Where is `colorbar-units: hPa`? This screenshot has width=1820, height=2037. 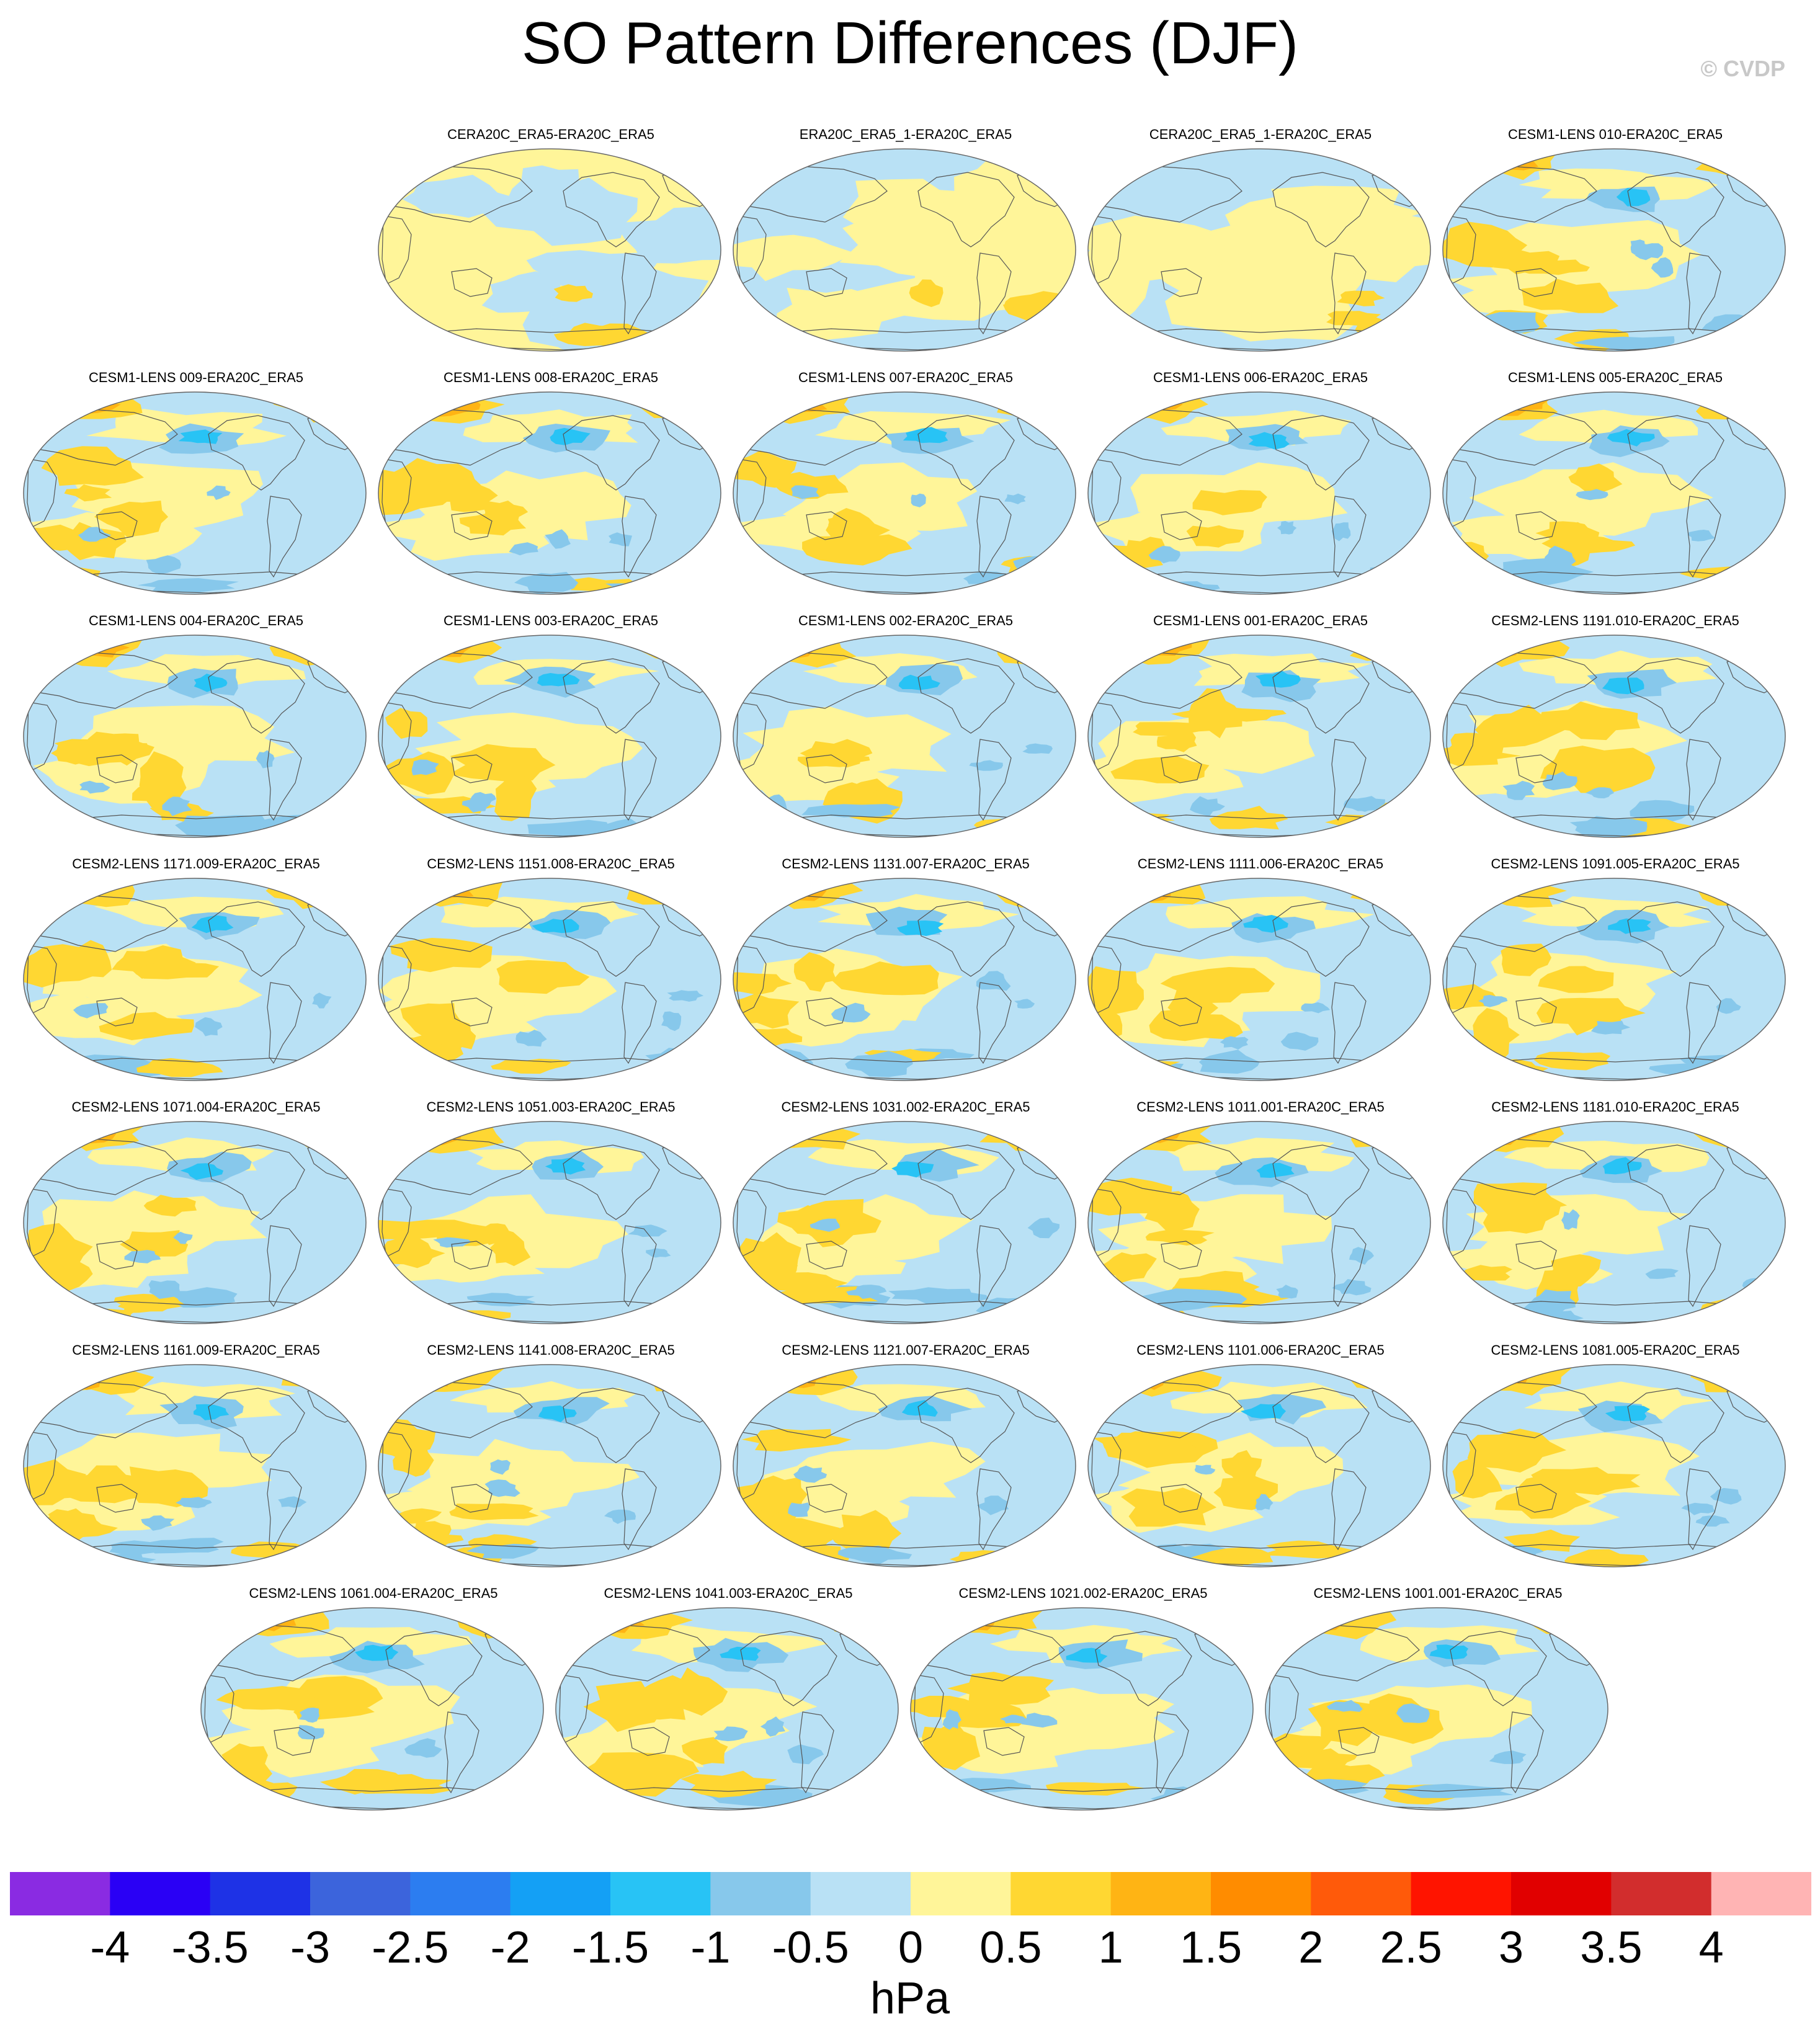
colorbar-units: hPa is located at coordinates (910, 1998).